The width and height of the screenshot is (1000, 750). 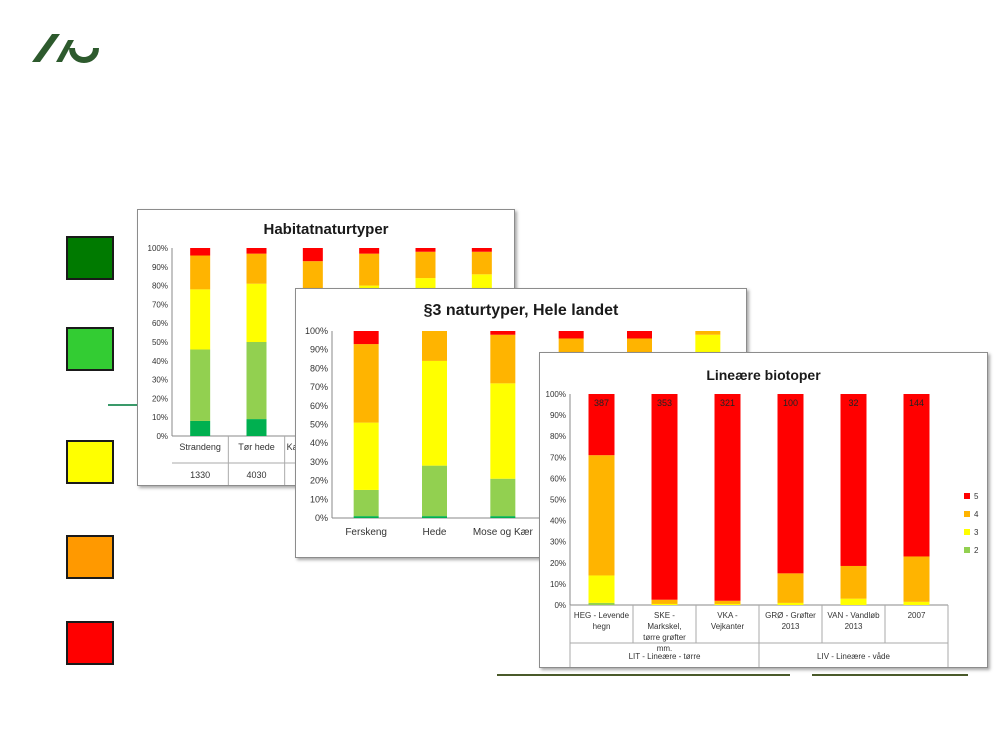 What do you see at coordinates (664, 637) in the screenshot?
I see `x-category-label: tørre grøfter` at bounding box center [664, 637].